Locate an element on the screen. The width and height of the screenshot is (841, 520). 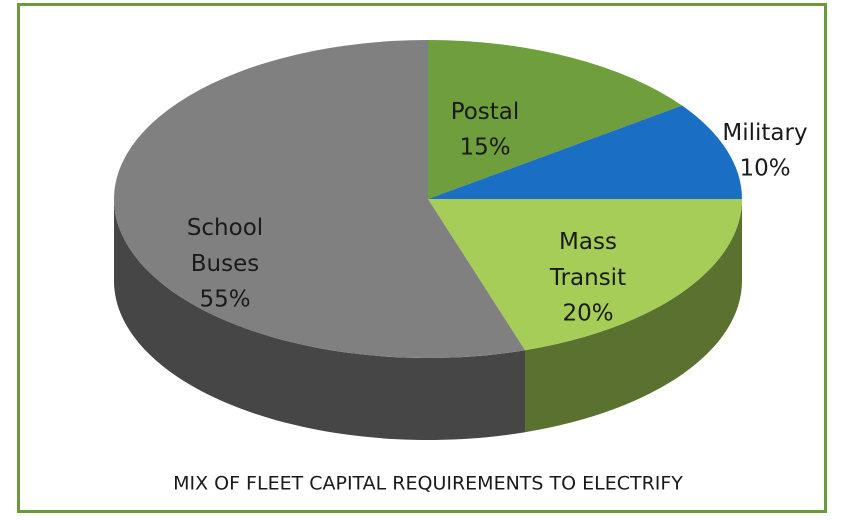
slice-value-label: 15% is located at coordinates (484, 148).